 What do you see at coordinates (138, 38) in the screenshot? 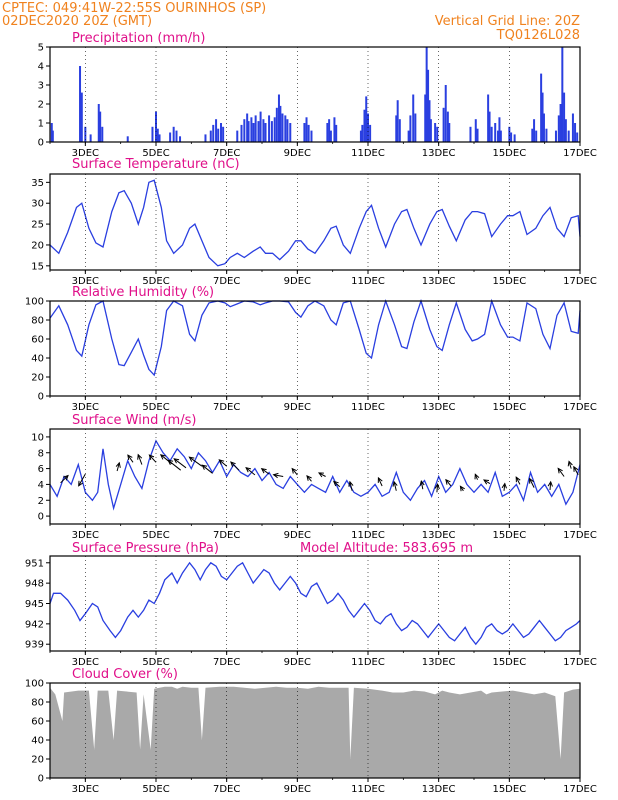
I see `precipitation-title: Precipitation (mm/h)` at bounding box center [138, 38].